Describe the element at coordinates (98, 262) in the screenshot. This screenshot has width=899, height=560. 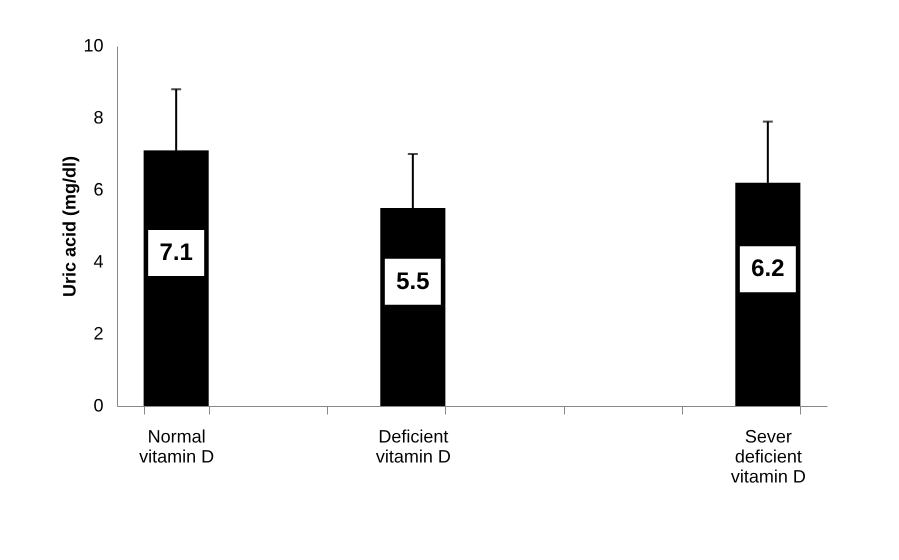
I see `y-tick-label: 4` at that location.